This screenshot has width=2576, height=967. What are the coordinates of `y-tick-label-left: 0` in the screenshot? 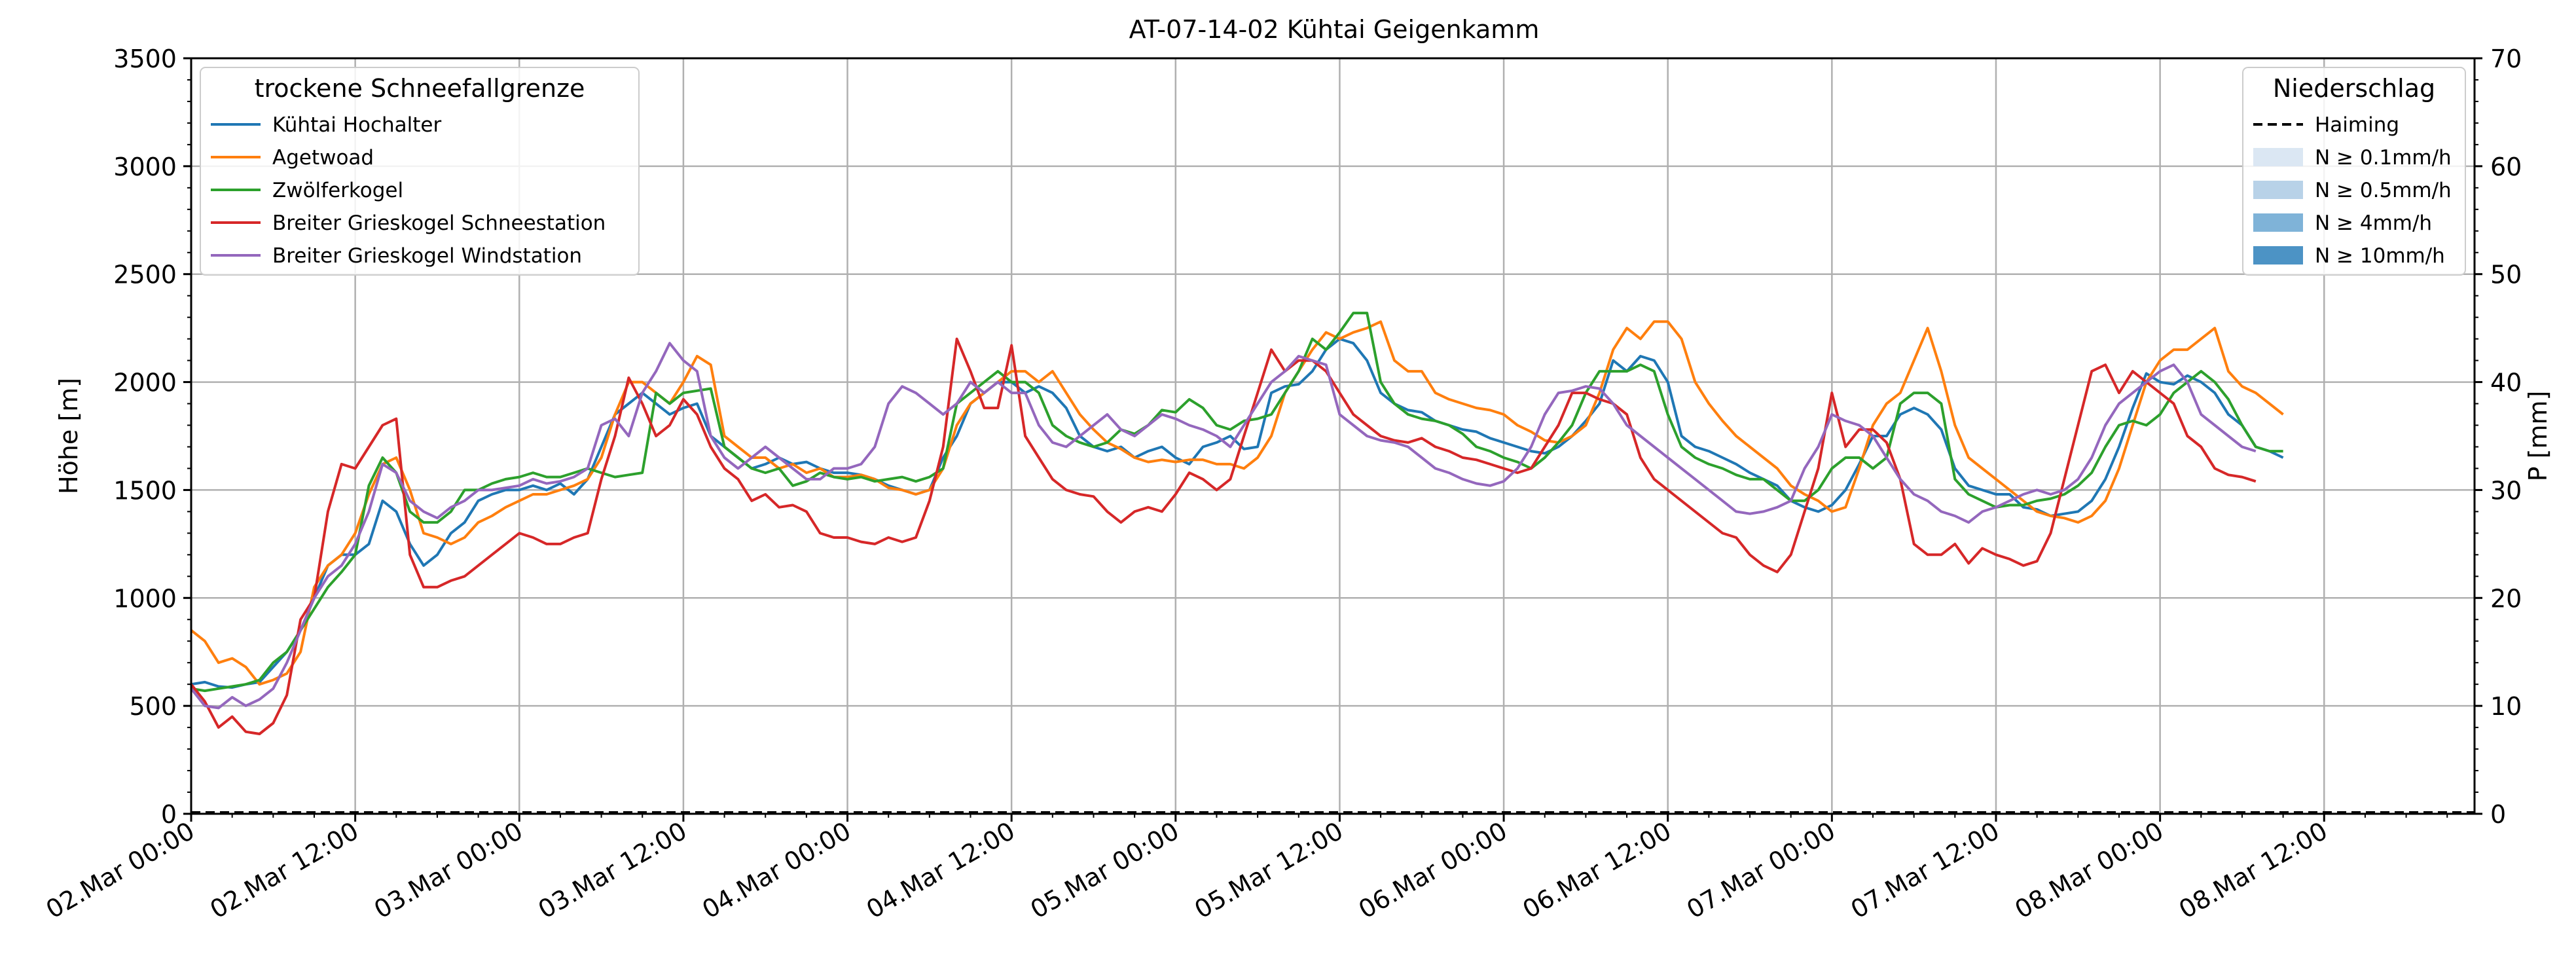 It's located at (169, 814).